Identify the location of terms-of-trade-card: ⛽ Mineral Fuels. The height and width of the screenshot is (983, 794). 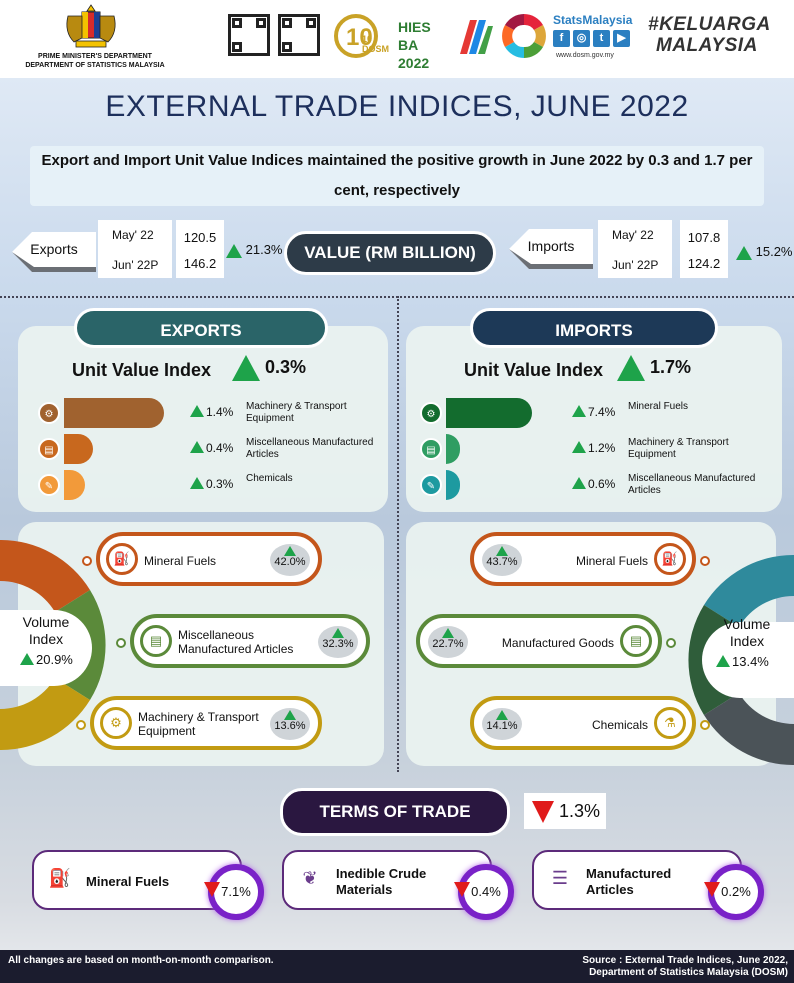
(137, 880).